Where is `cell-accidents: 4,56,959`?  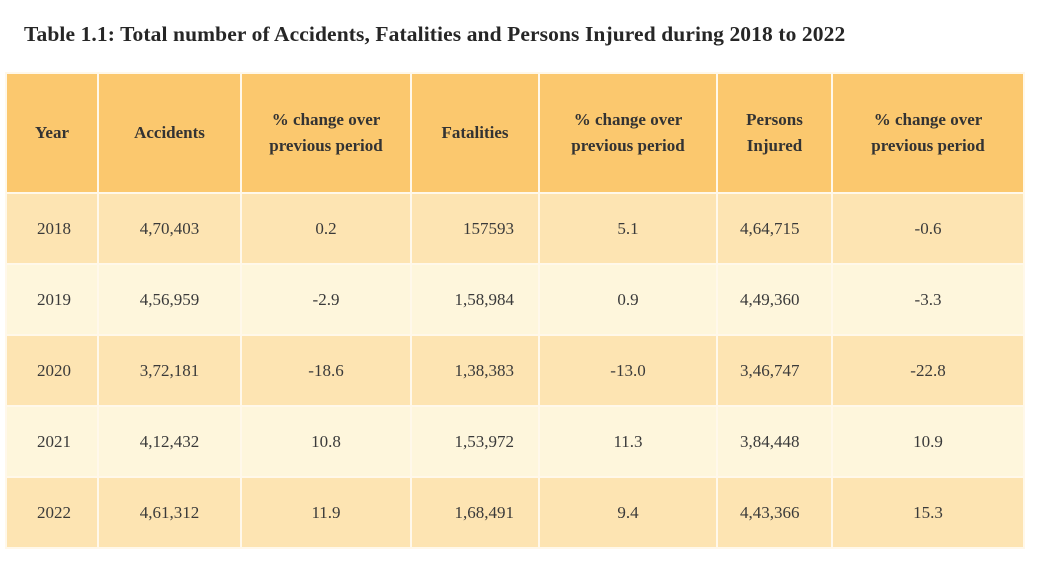
cell-accidents: 4,56,959 is located at coordinates (169, 299).